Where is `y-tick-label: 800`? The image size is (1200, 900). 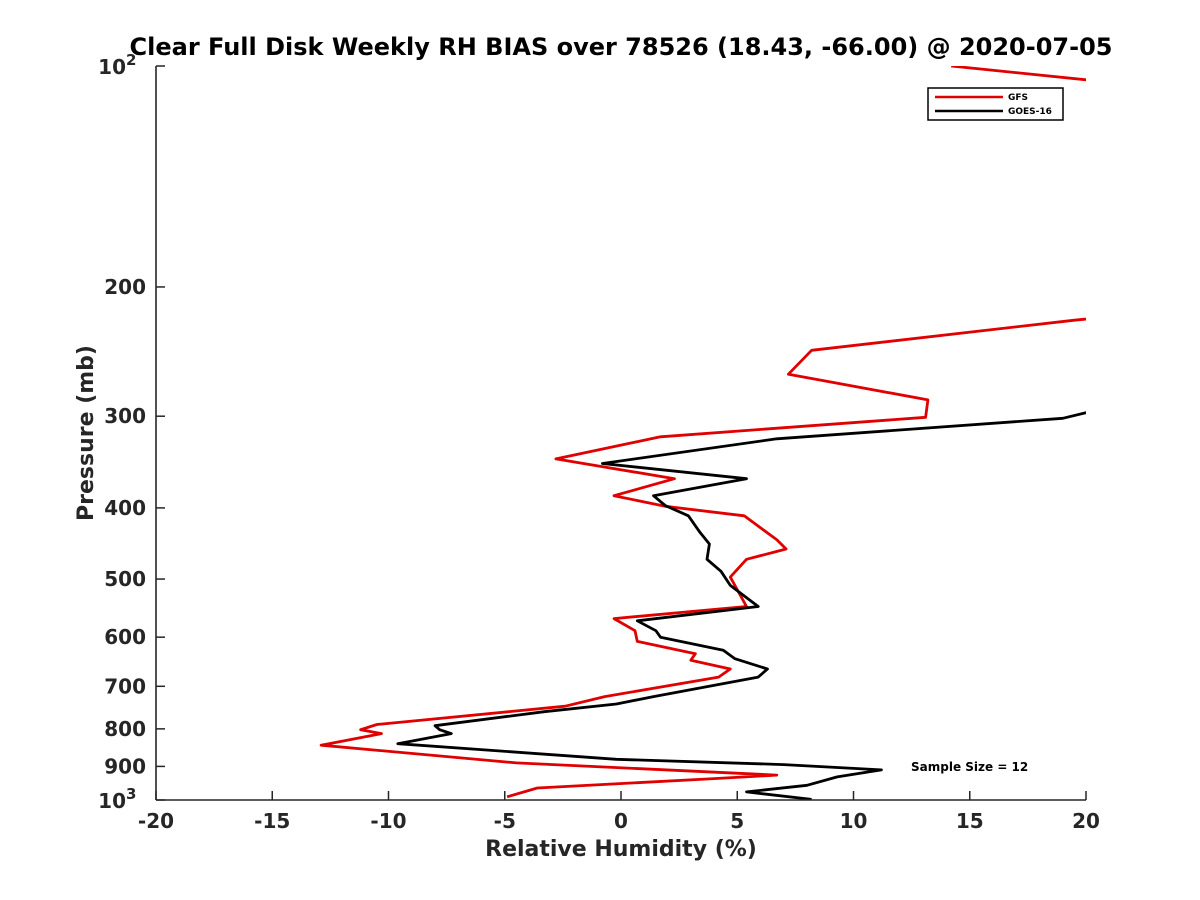
y-tick-label: 800 is located at coordinates (125, 729).